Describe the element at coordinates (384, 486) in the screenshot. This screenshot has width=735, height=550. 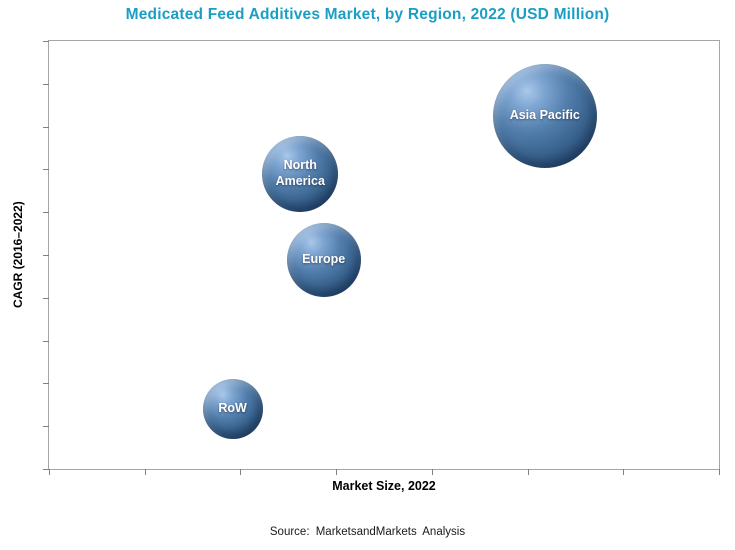
I see `x-axis-label: Market Size, 2022` at that location.